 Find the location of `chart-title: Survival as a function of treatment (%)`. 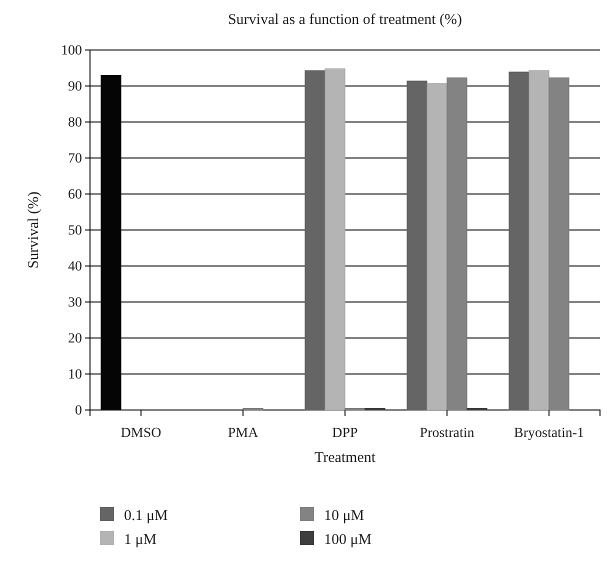

chart-title: Survival as a function of treatment (%) is located at coordinates (345, 20).